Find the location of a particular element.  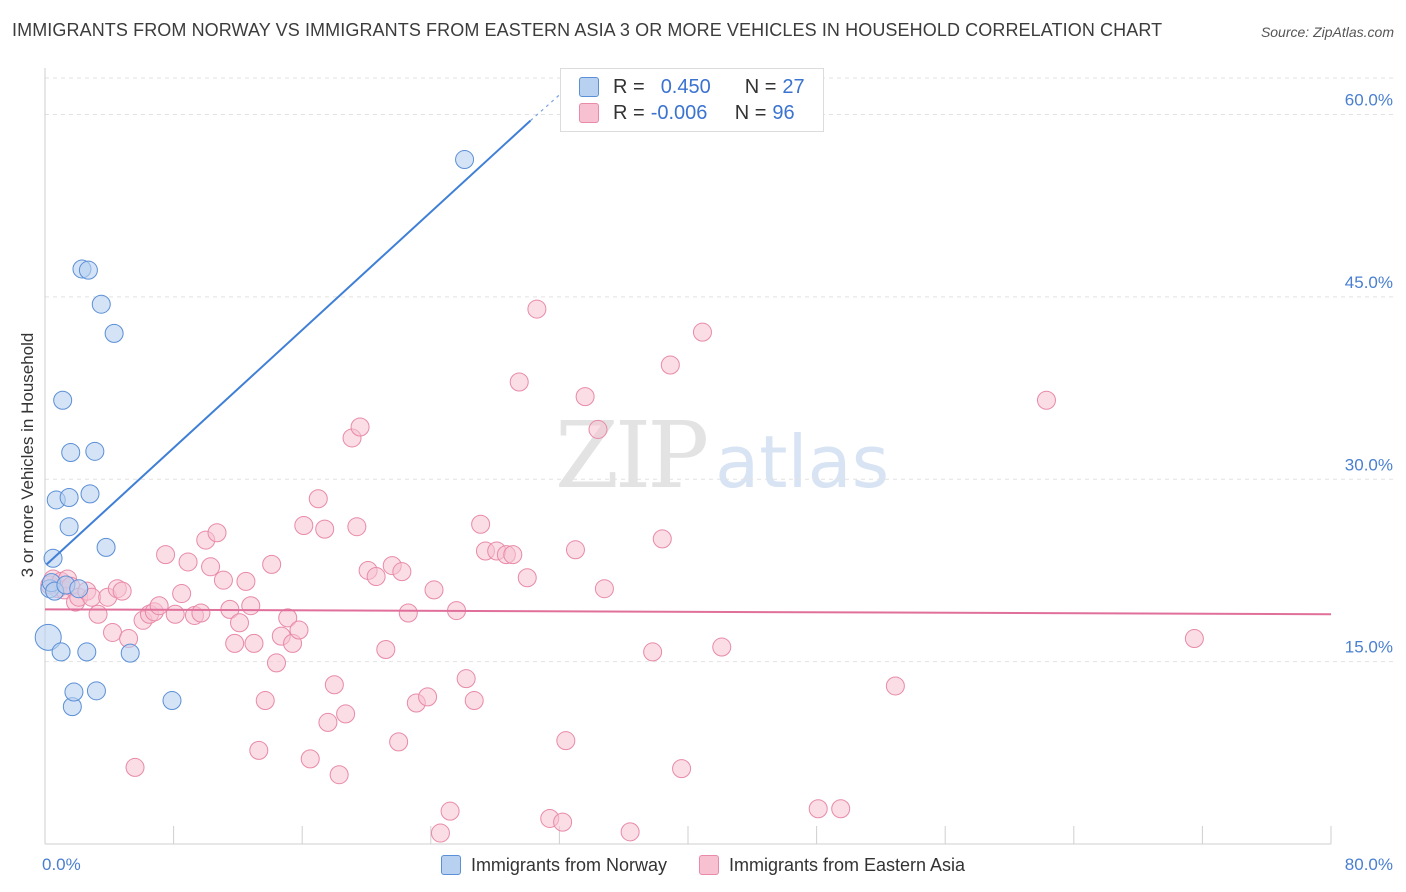

legend-item-norway: Immigrants from Norway is located at coordinates (553, 865).